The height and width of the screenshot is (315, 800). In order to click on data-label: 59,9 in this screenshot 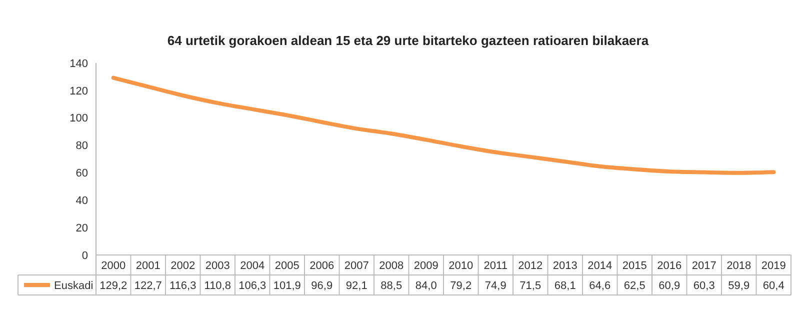, I will do `click(739, 286)`.